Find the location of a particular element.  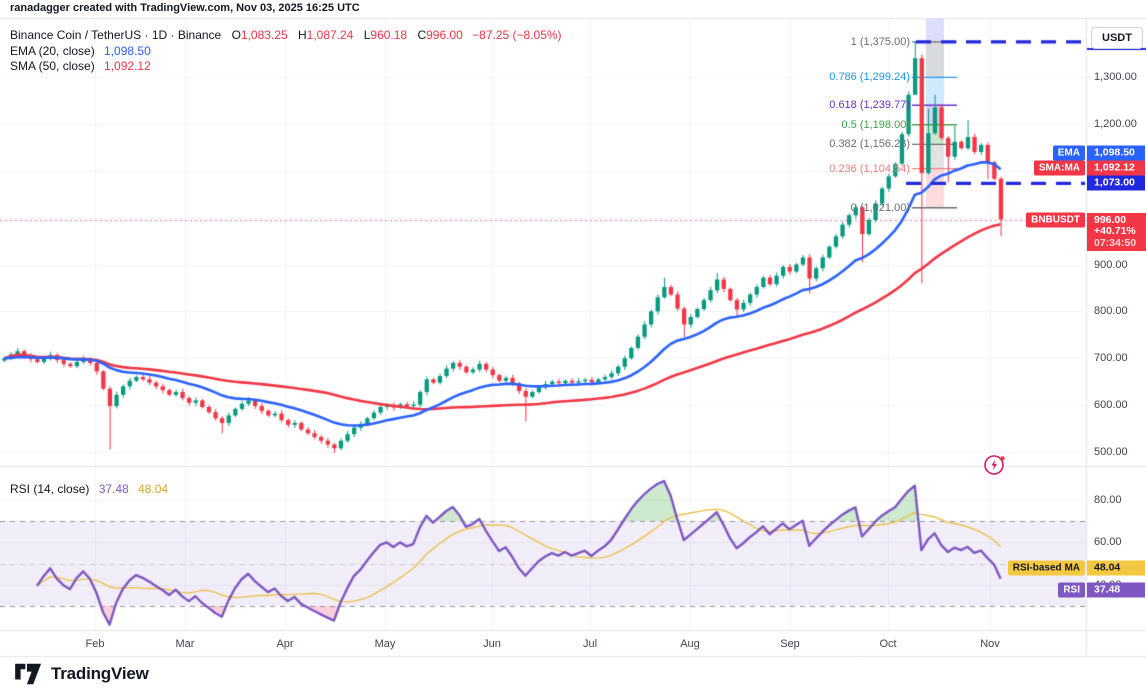

price-axis-label: 1,300.00 is located at coordinates (1115, 77).